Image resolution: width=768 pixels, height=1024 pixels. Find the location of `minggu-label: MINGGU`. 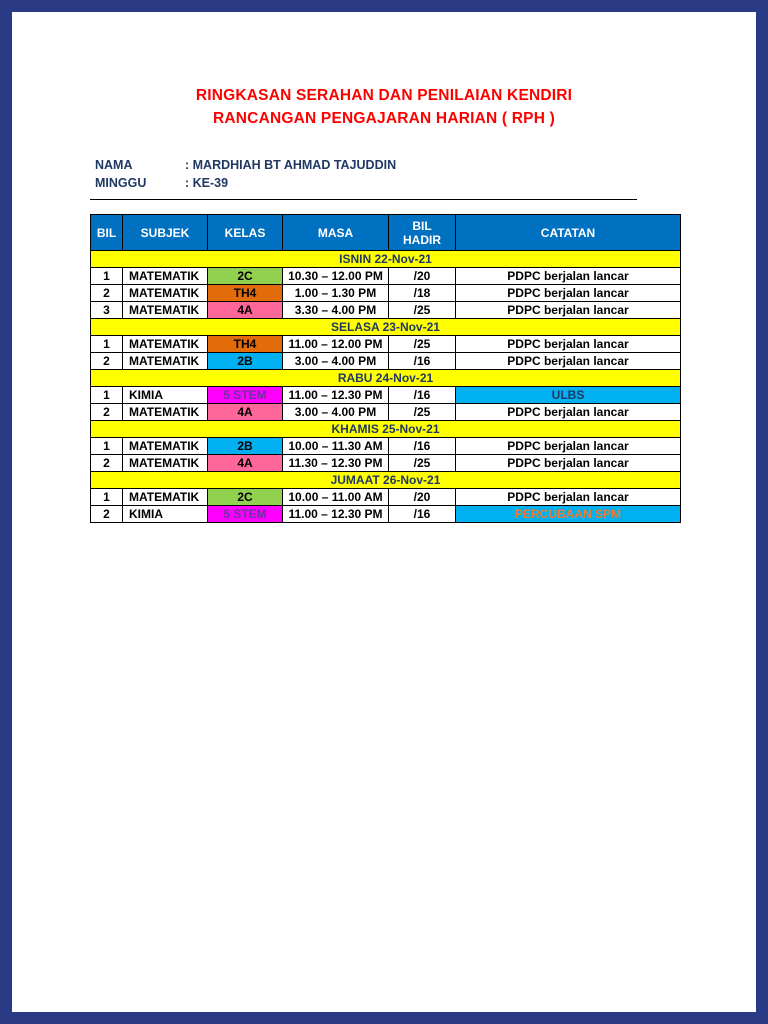

minggu-label: MINGGU is located at coordinates (121, 183).